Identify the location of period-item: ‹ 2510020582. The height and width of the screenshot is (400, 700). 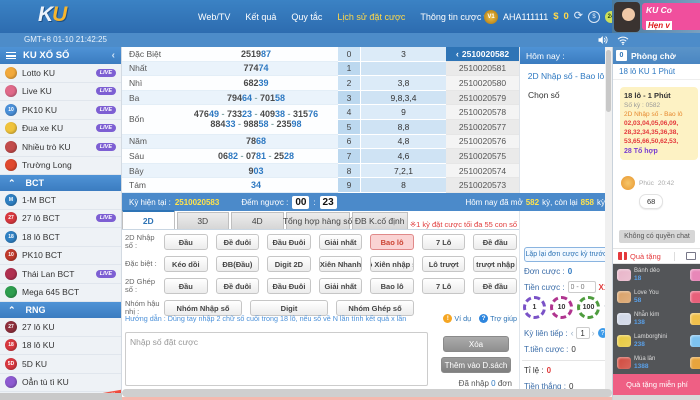
(482, 54).